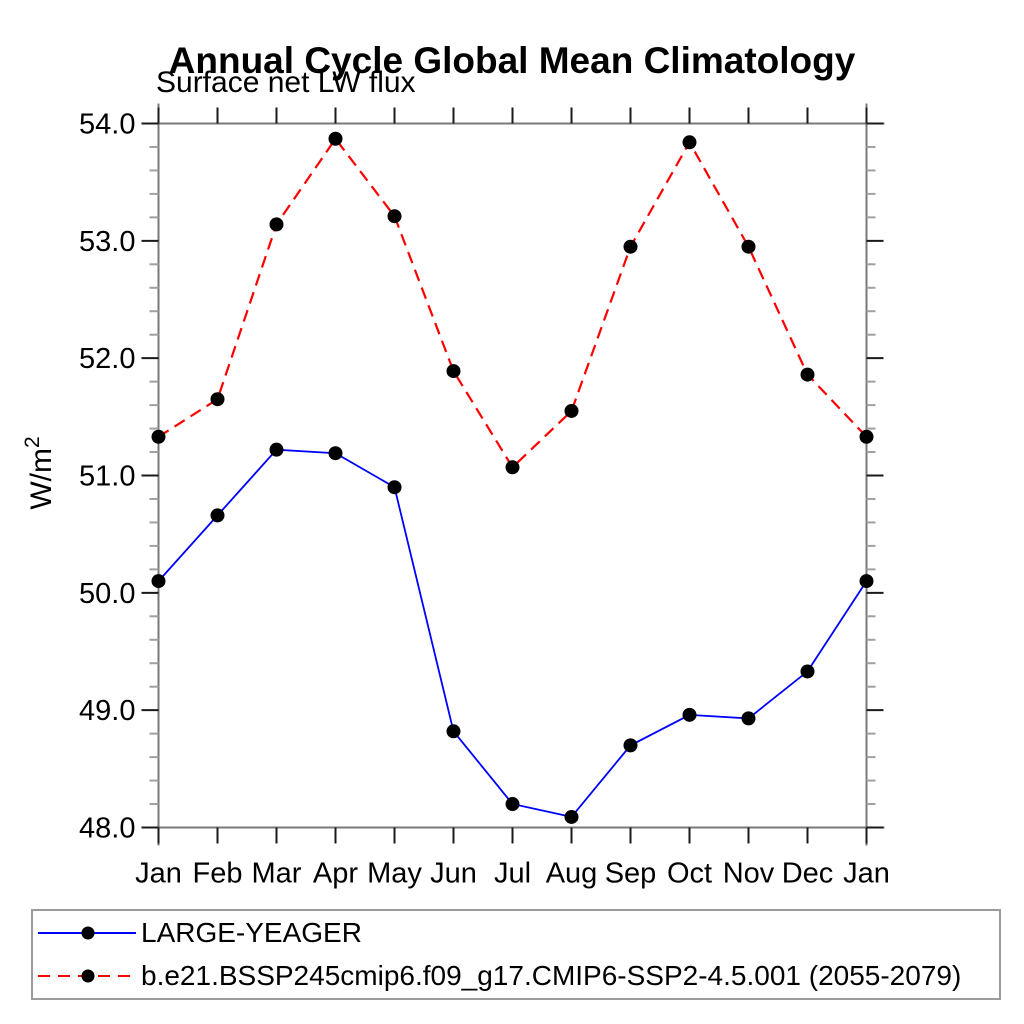 This screenshot has width=1024, height=1024. Describe the element at coordinates (107, 711) in the screenshot. I see `y-tick-label: 49.0` at that location.